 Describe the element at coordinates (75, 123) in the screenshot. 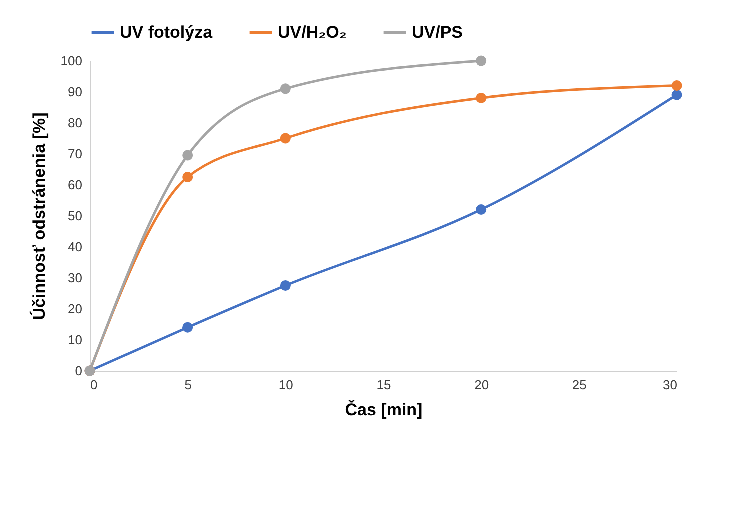

I see `y-tick-label: 80` at that location.